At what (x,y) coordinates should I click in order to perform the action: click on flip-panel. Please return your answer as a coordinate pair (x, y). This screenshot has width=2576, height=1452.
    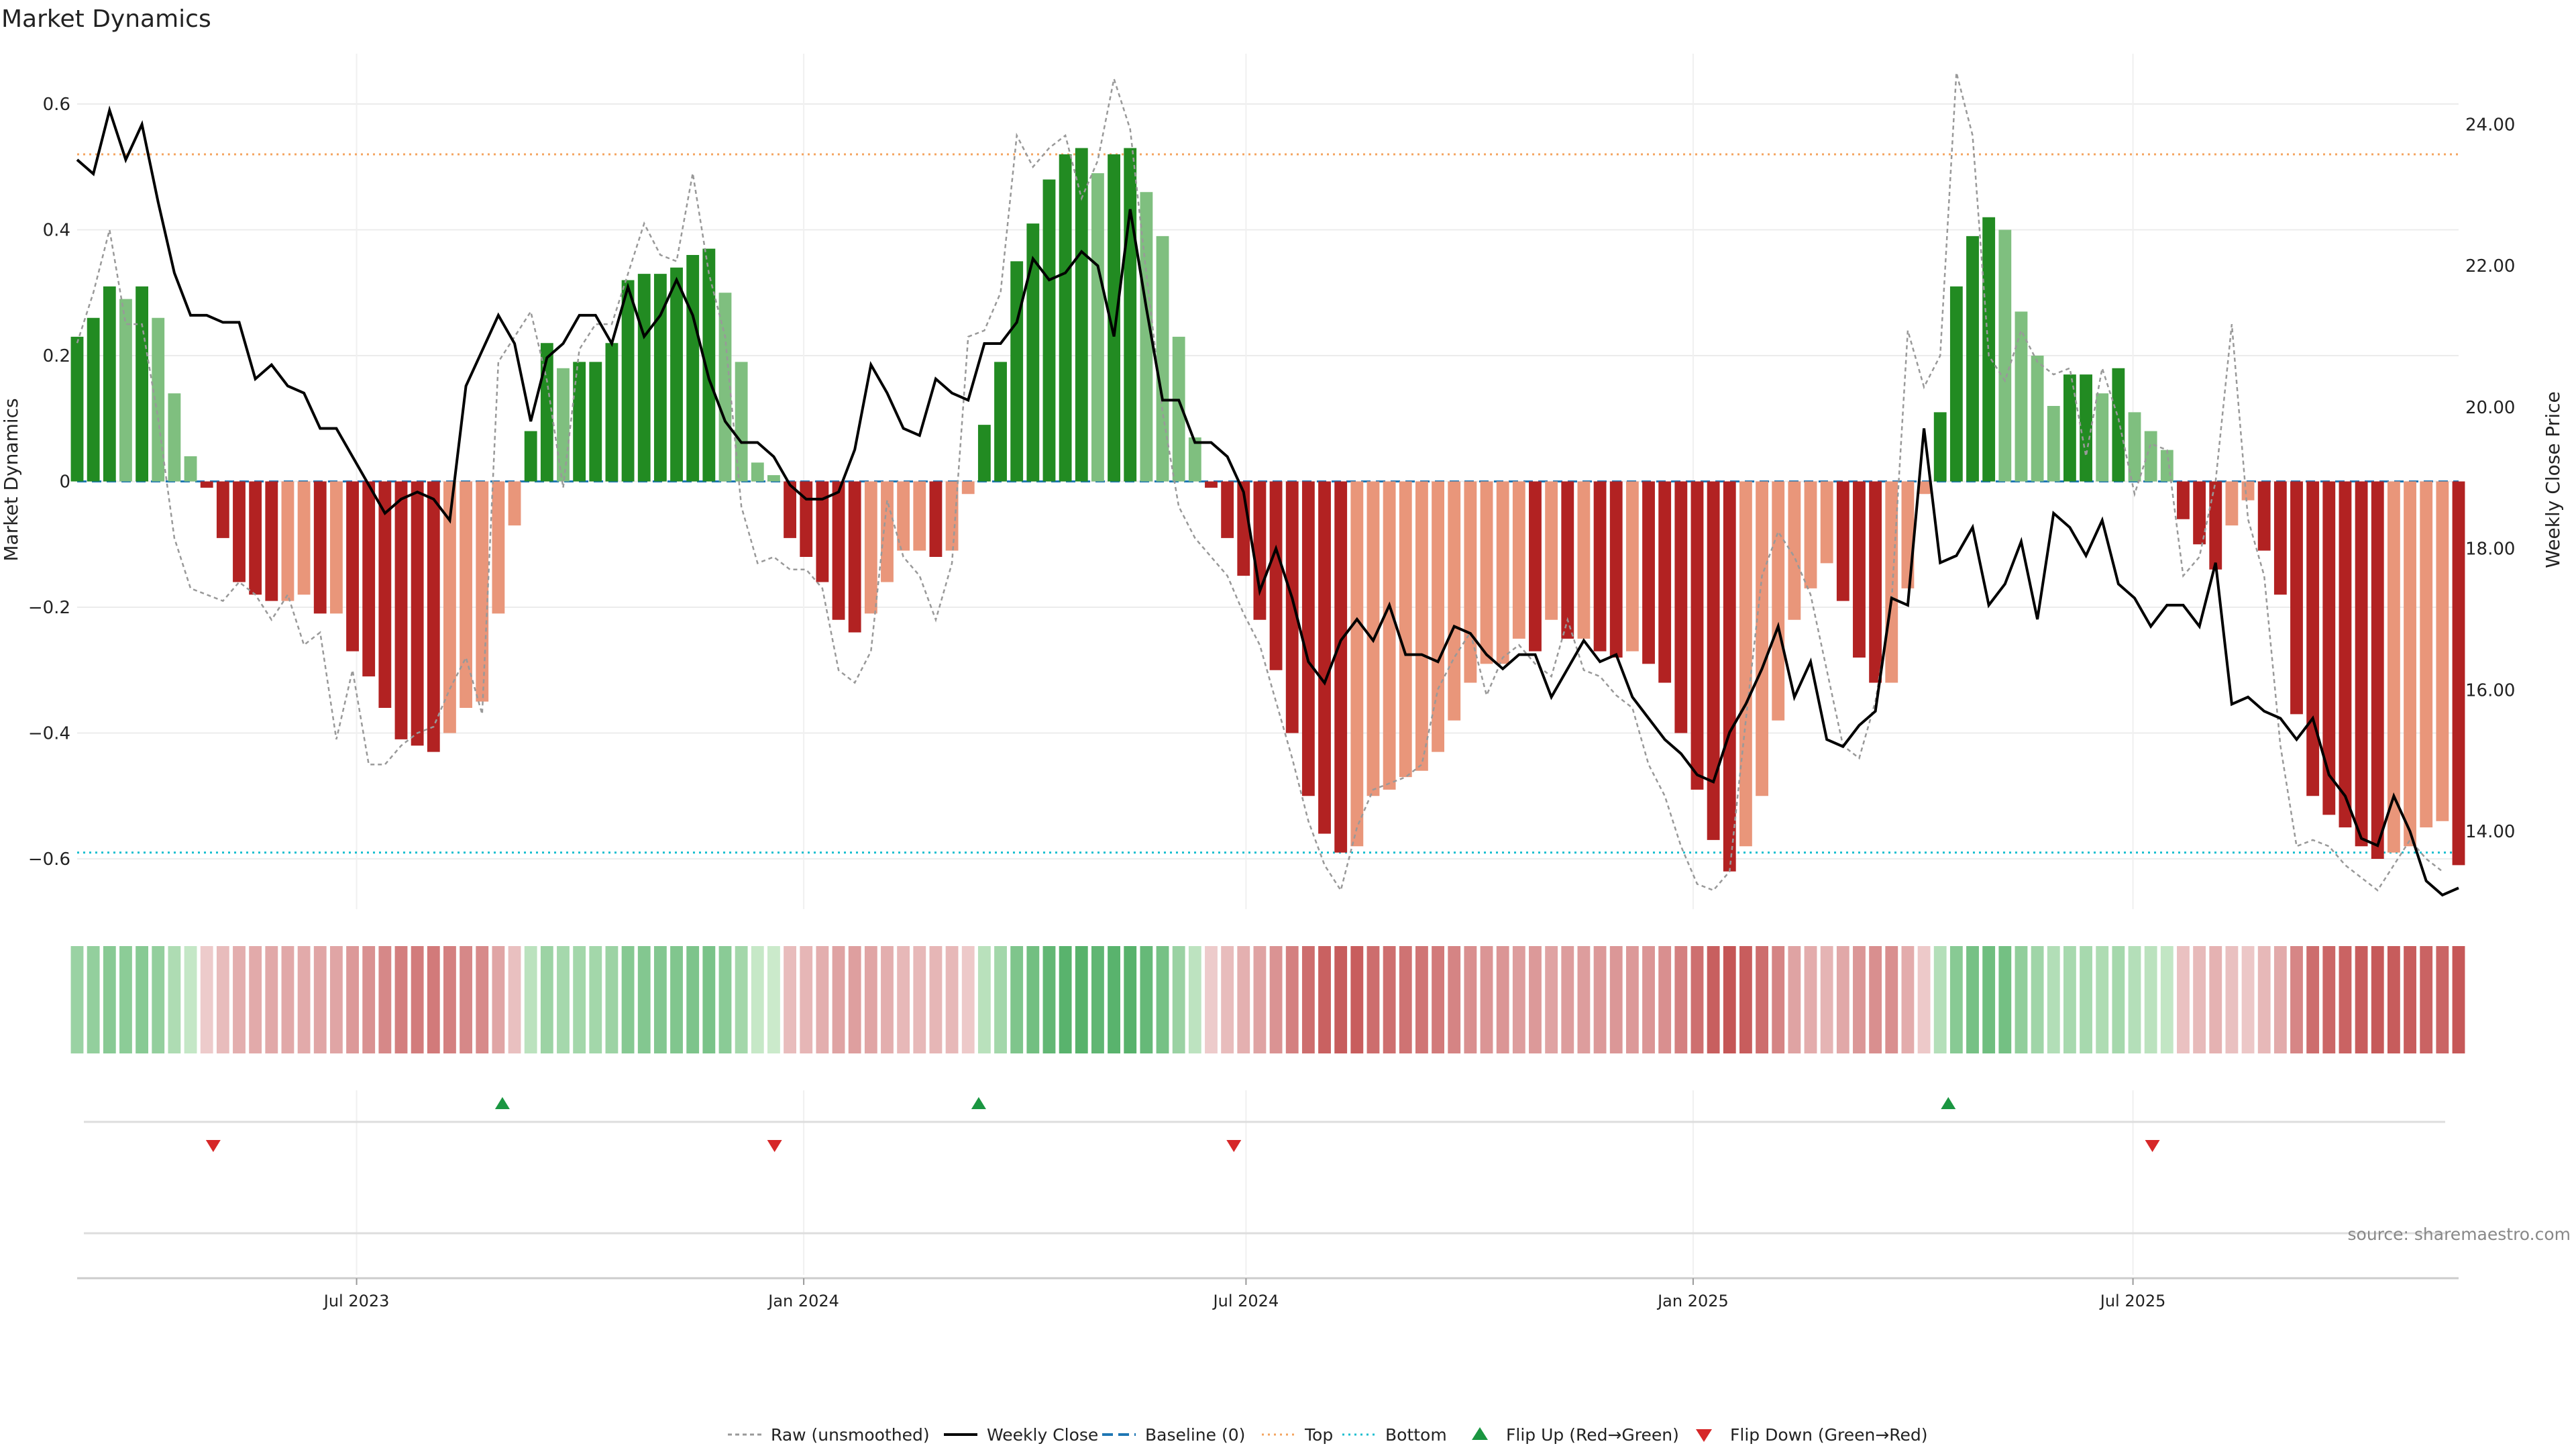
    Looking at the image, I should click on (1264, 1183).